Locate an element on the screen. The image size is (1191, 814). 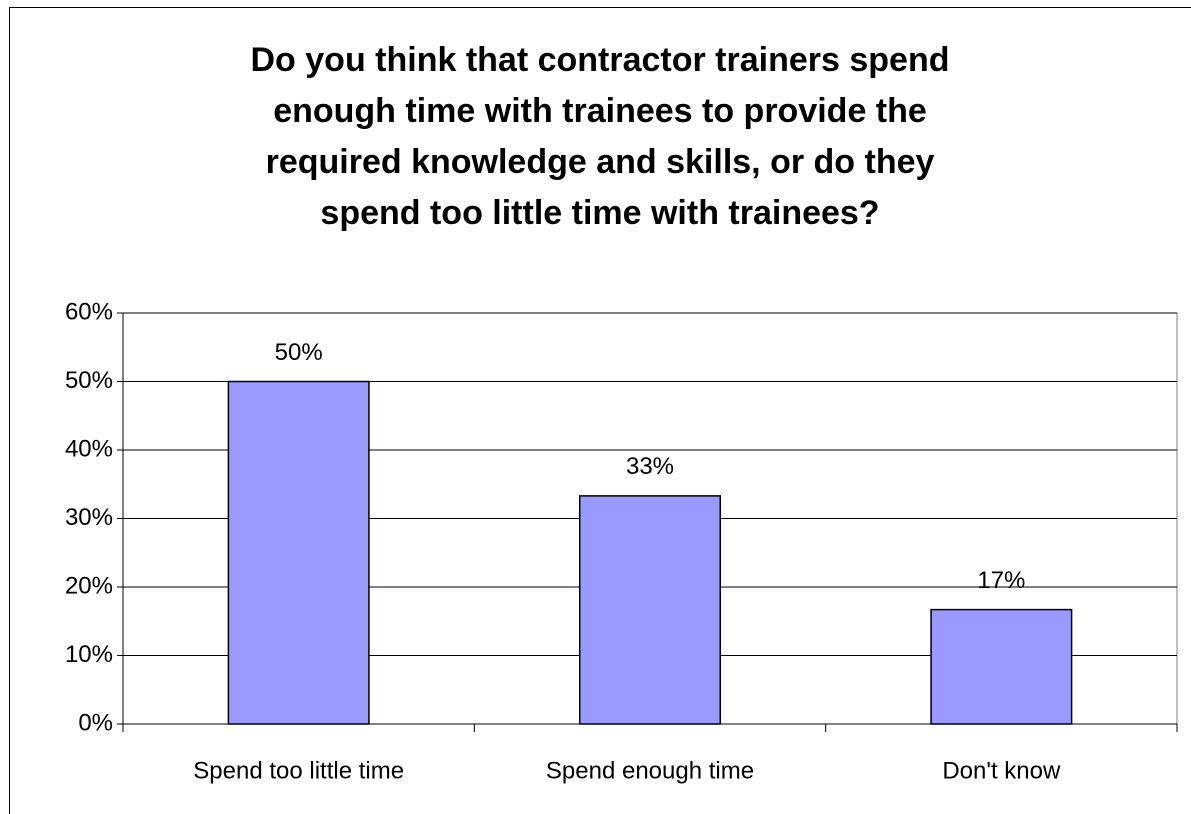
y-tick-label: 10% is located at coordinates (89, 654).